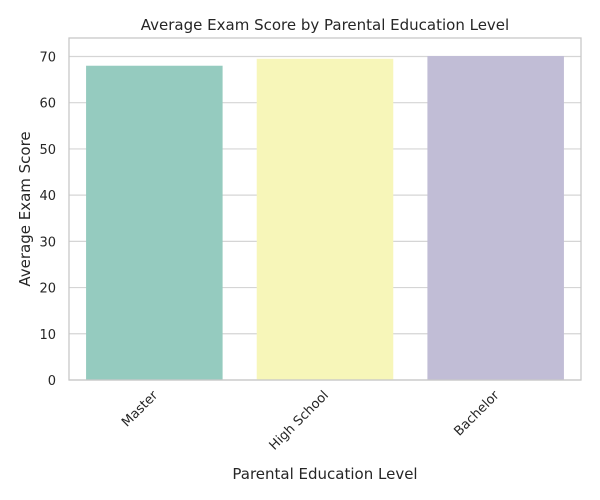 The width and height of the screenshot is (600, 500). What do you see at coordinates (52, 381) in the screenshot?
I see `y-tick-label: 0` at bounding box center [52, 381].